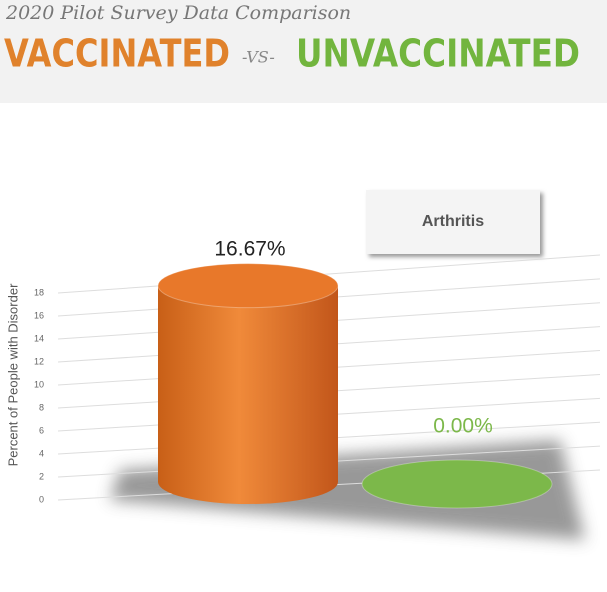  Describe the element at coordinates (41, 407) in the screenshot. I see `y-tick-label: 8` at that location.